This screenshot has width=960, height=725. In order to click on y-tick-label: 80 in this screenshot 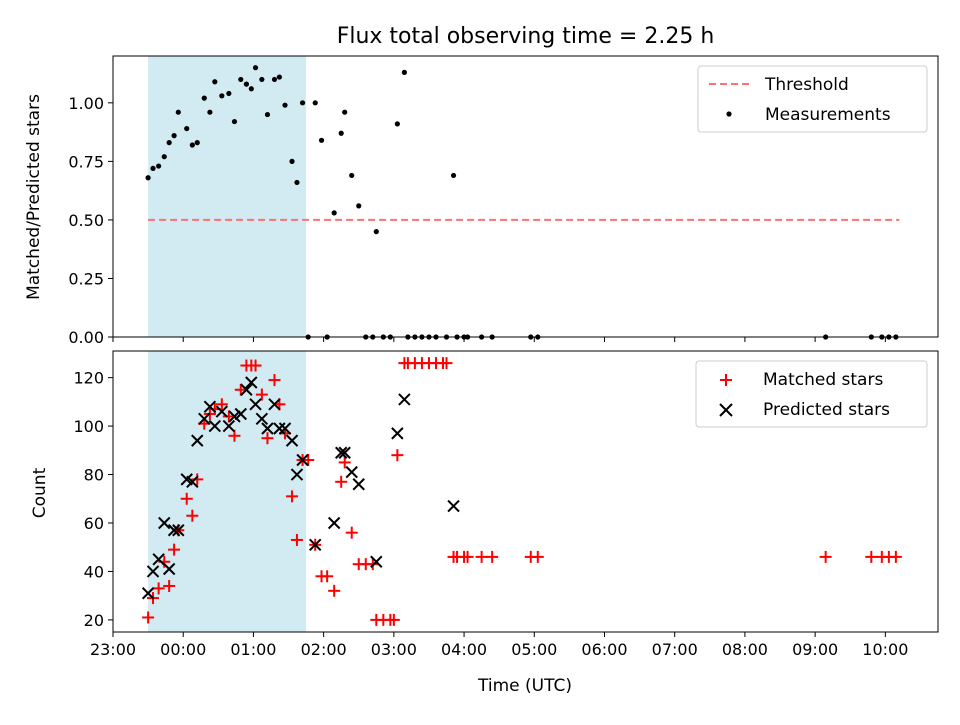, I will do `click(94, 475)`.